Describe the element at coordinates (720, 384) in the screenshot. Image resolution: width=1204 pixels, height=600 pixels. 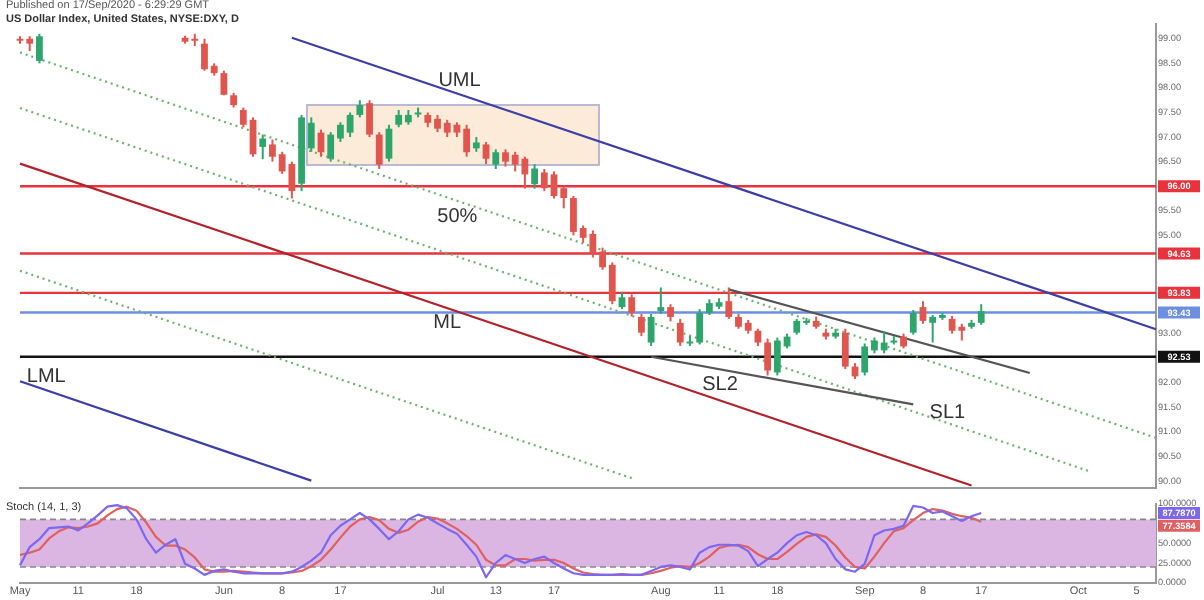
I see `annotation: SL2` at that location.